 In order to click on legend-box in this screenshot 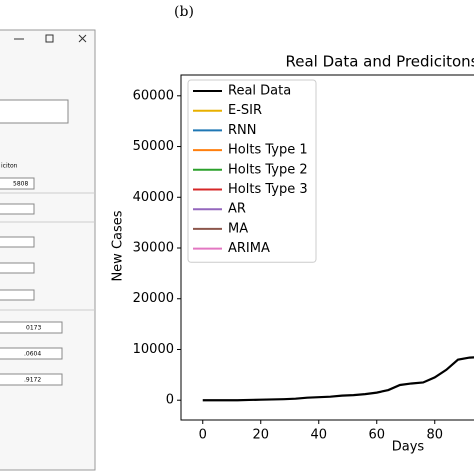, I will do `click(252, 171)`.